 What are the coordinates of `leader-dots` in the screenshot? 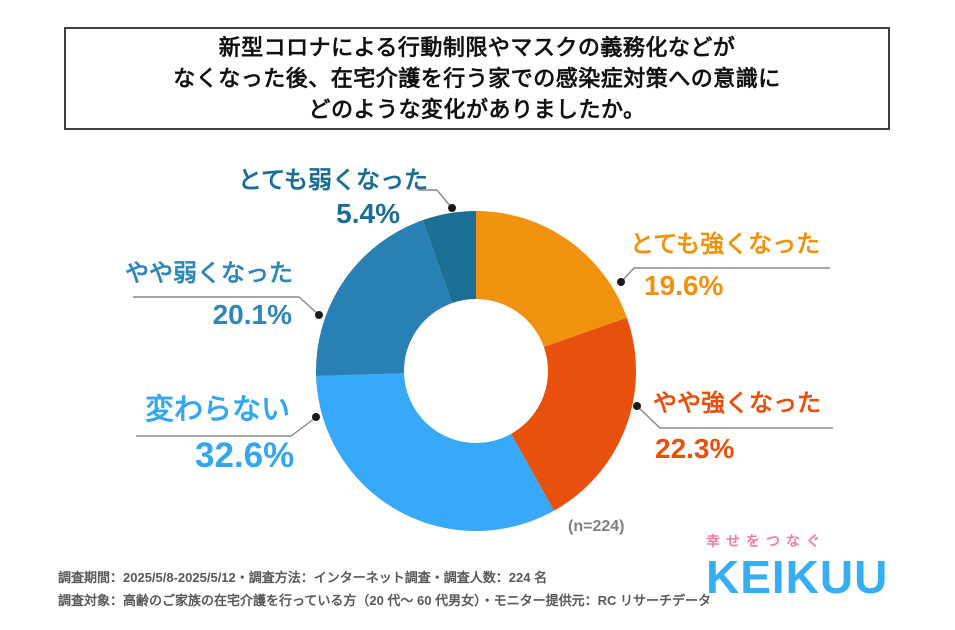 It's located at (476, 312).